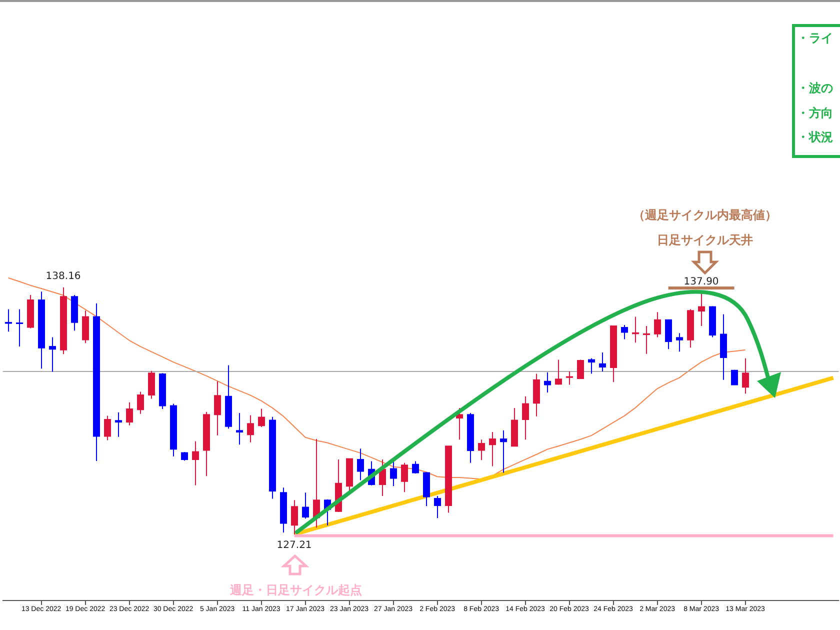  What do you see at coordinates (295, 590) in the screenshot?
I see `annotation: 週足・日足サイクル起点` at bounding box center [295, 590].